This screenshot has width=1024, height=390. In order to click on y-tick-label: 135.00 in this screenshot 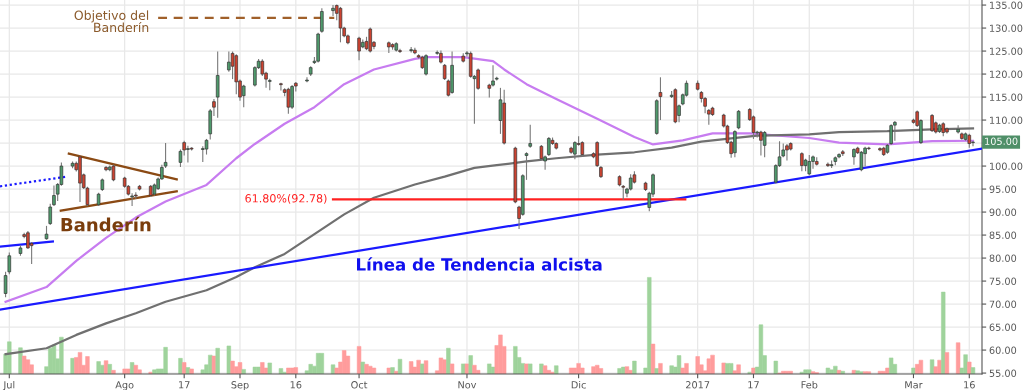, I will do `click(1006, 5)`.